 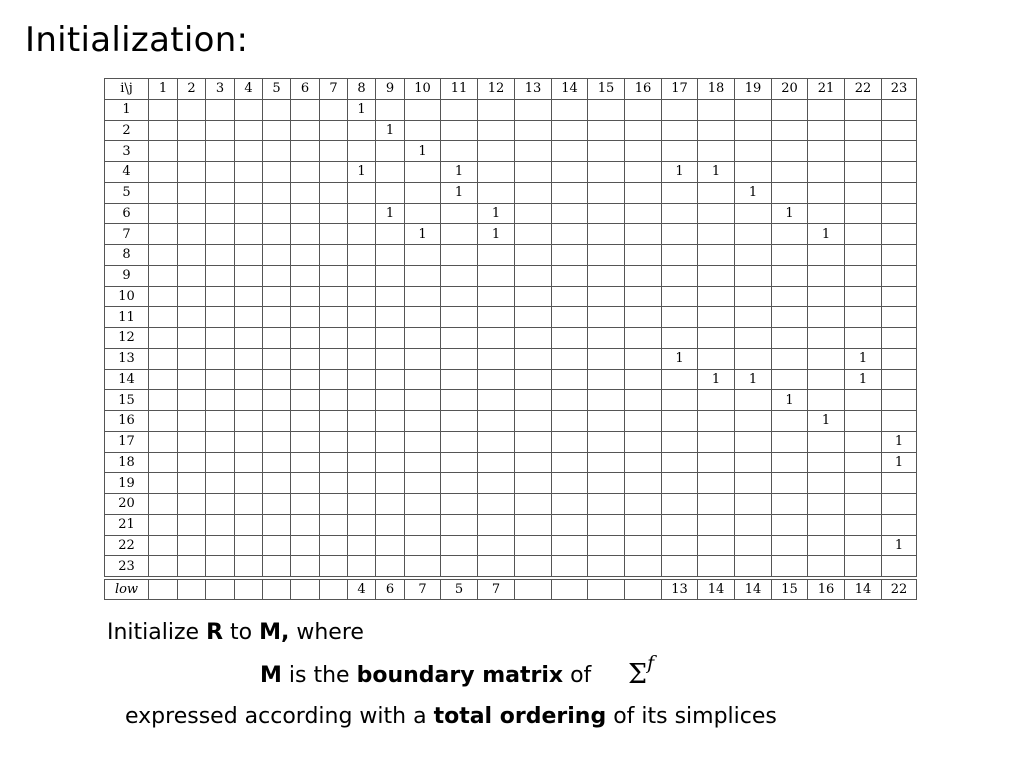 What do you see at coordinates (533, 89) in the screenshot?
I see `column-header-13: 13` at bounding box center [533, 89].